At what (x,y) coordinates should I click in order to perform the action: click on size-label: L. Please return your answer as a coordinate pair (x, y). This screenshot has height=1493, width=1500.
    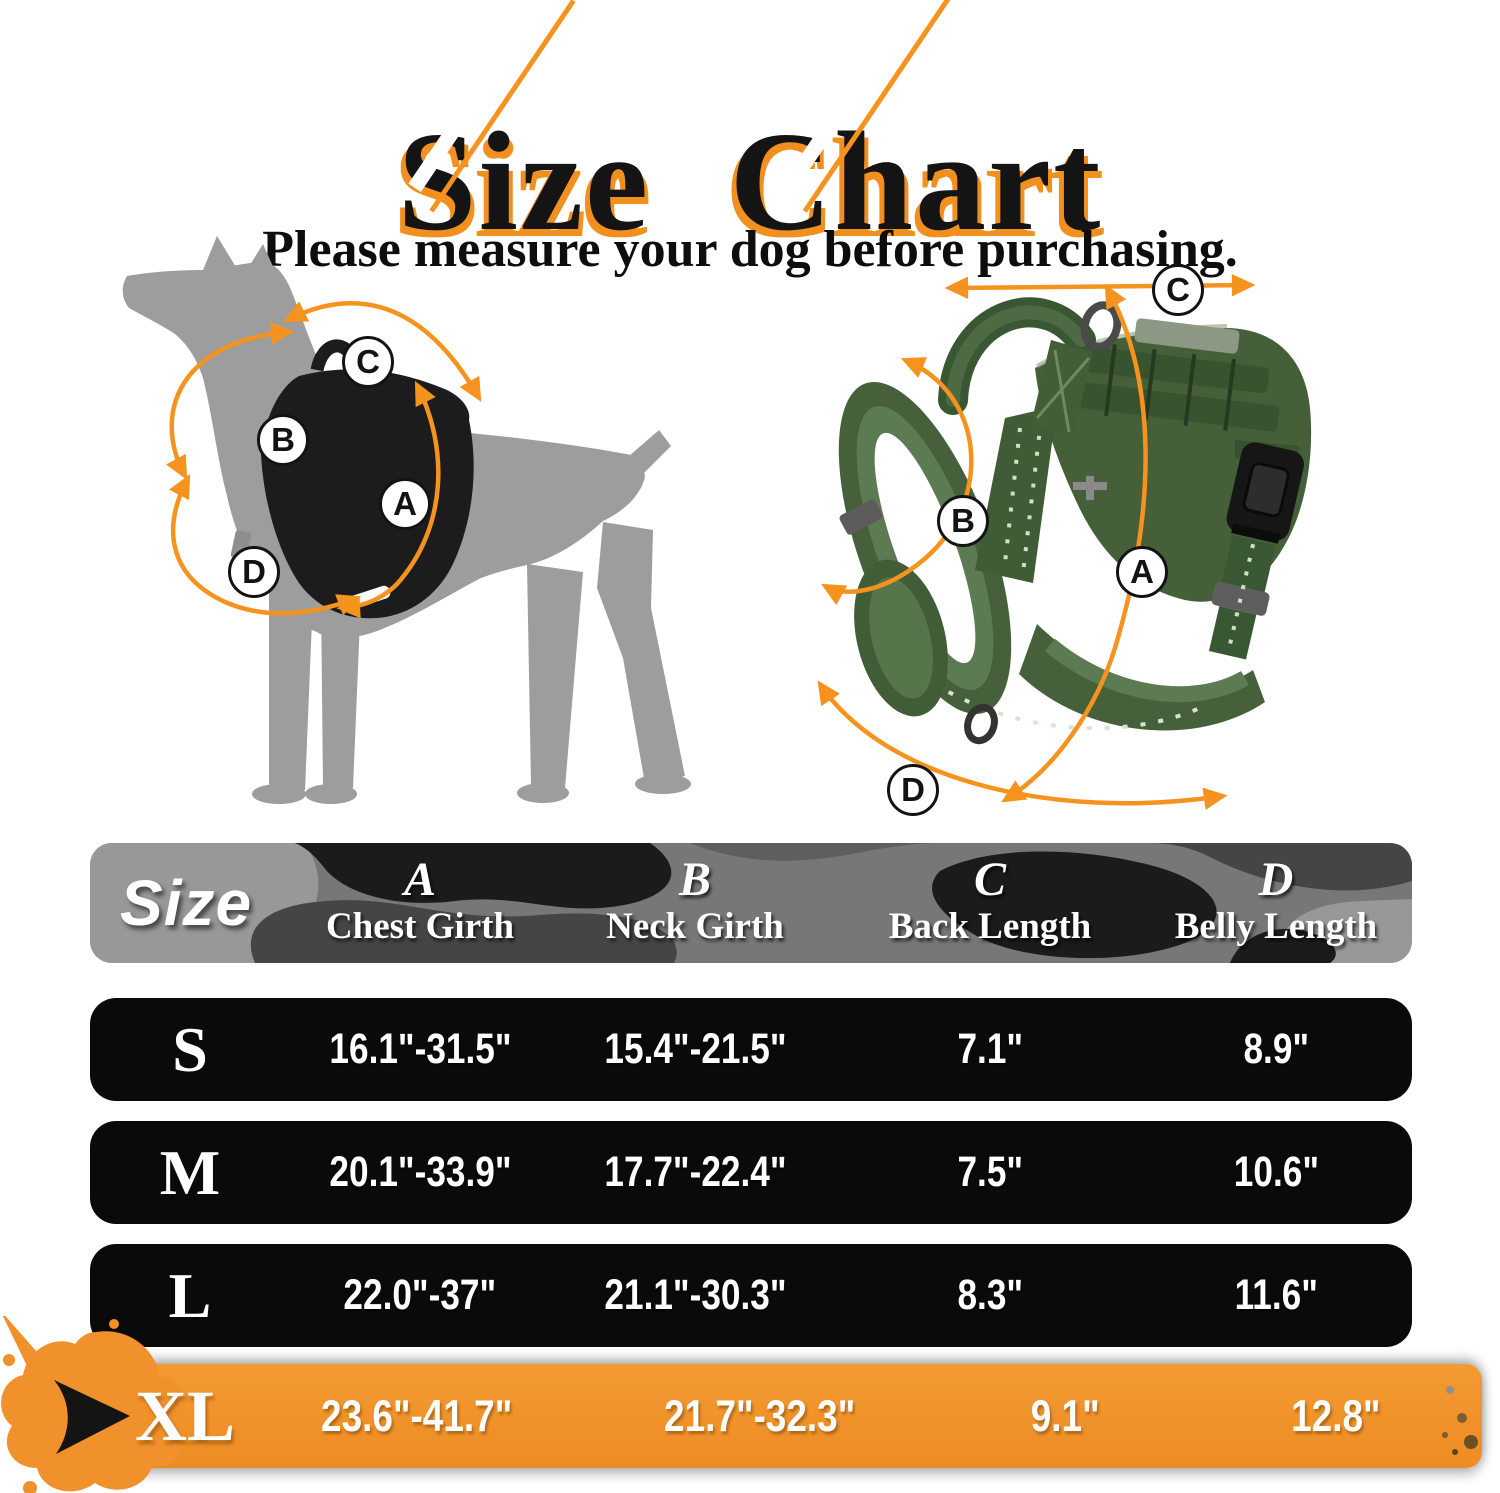
    Looking at the image, I should click on (190, 1295).